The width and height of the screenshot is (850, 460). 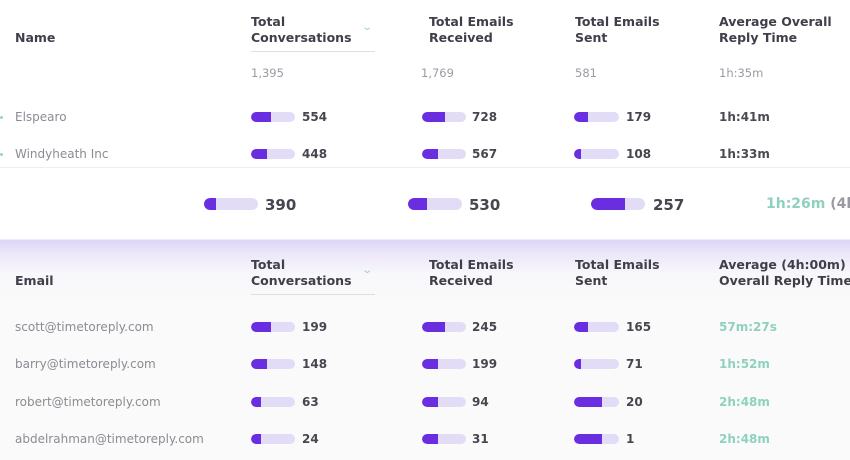 I want to click on member-email: abdelrahman@timetoreply.com, so click(x=109, y=439).